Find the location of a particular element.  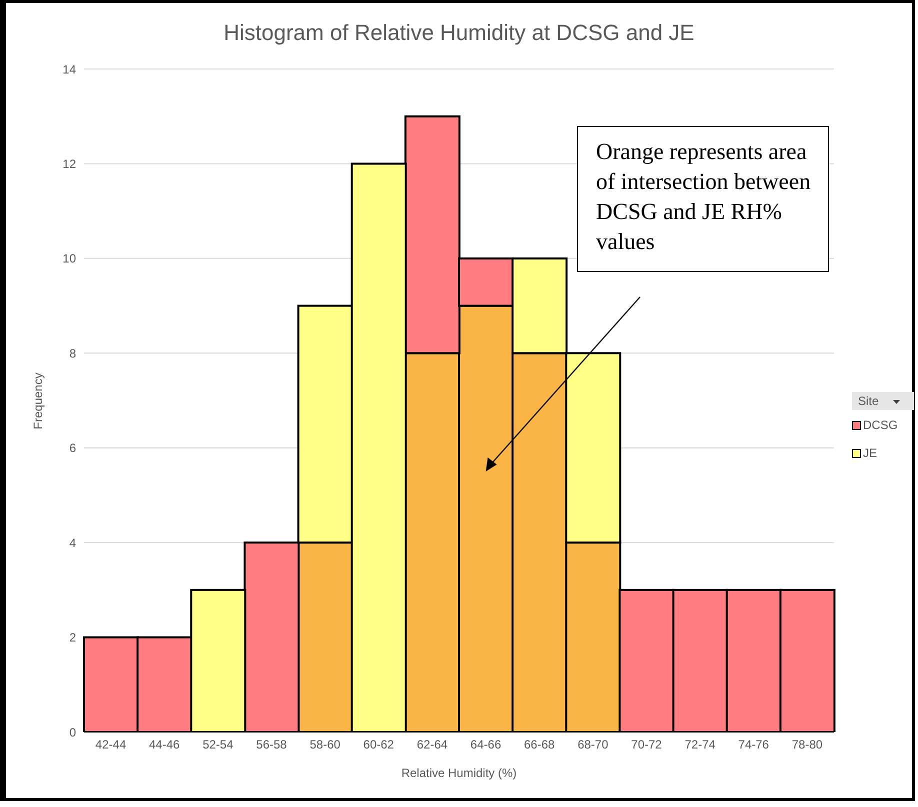

x-tick-label: 52-54 is located at coordinates (218, 745).